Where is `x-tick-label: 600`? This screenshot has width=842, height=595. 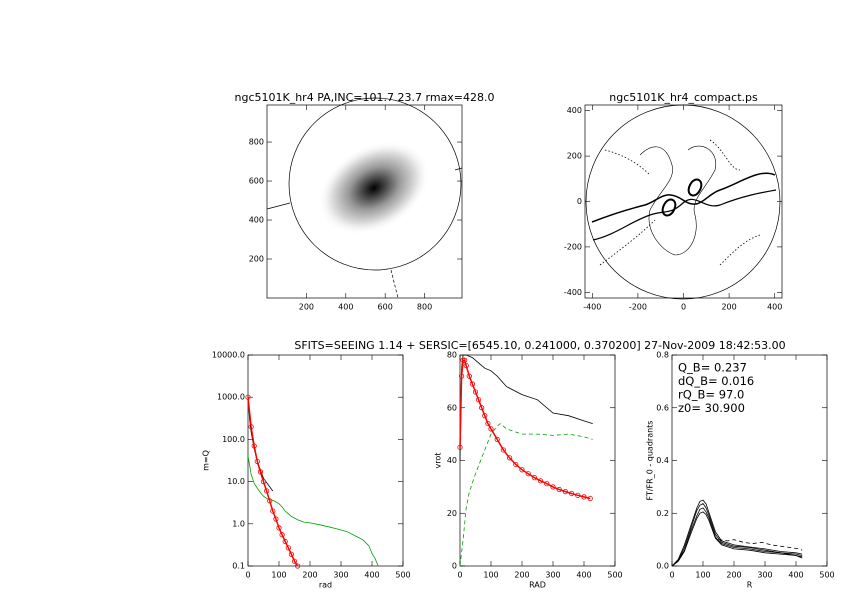 x-tick-label: 600 is located at coordinates (385, 307).